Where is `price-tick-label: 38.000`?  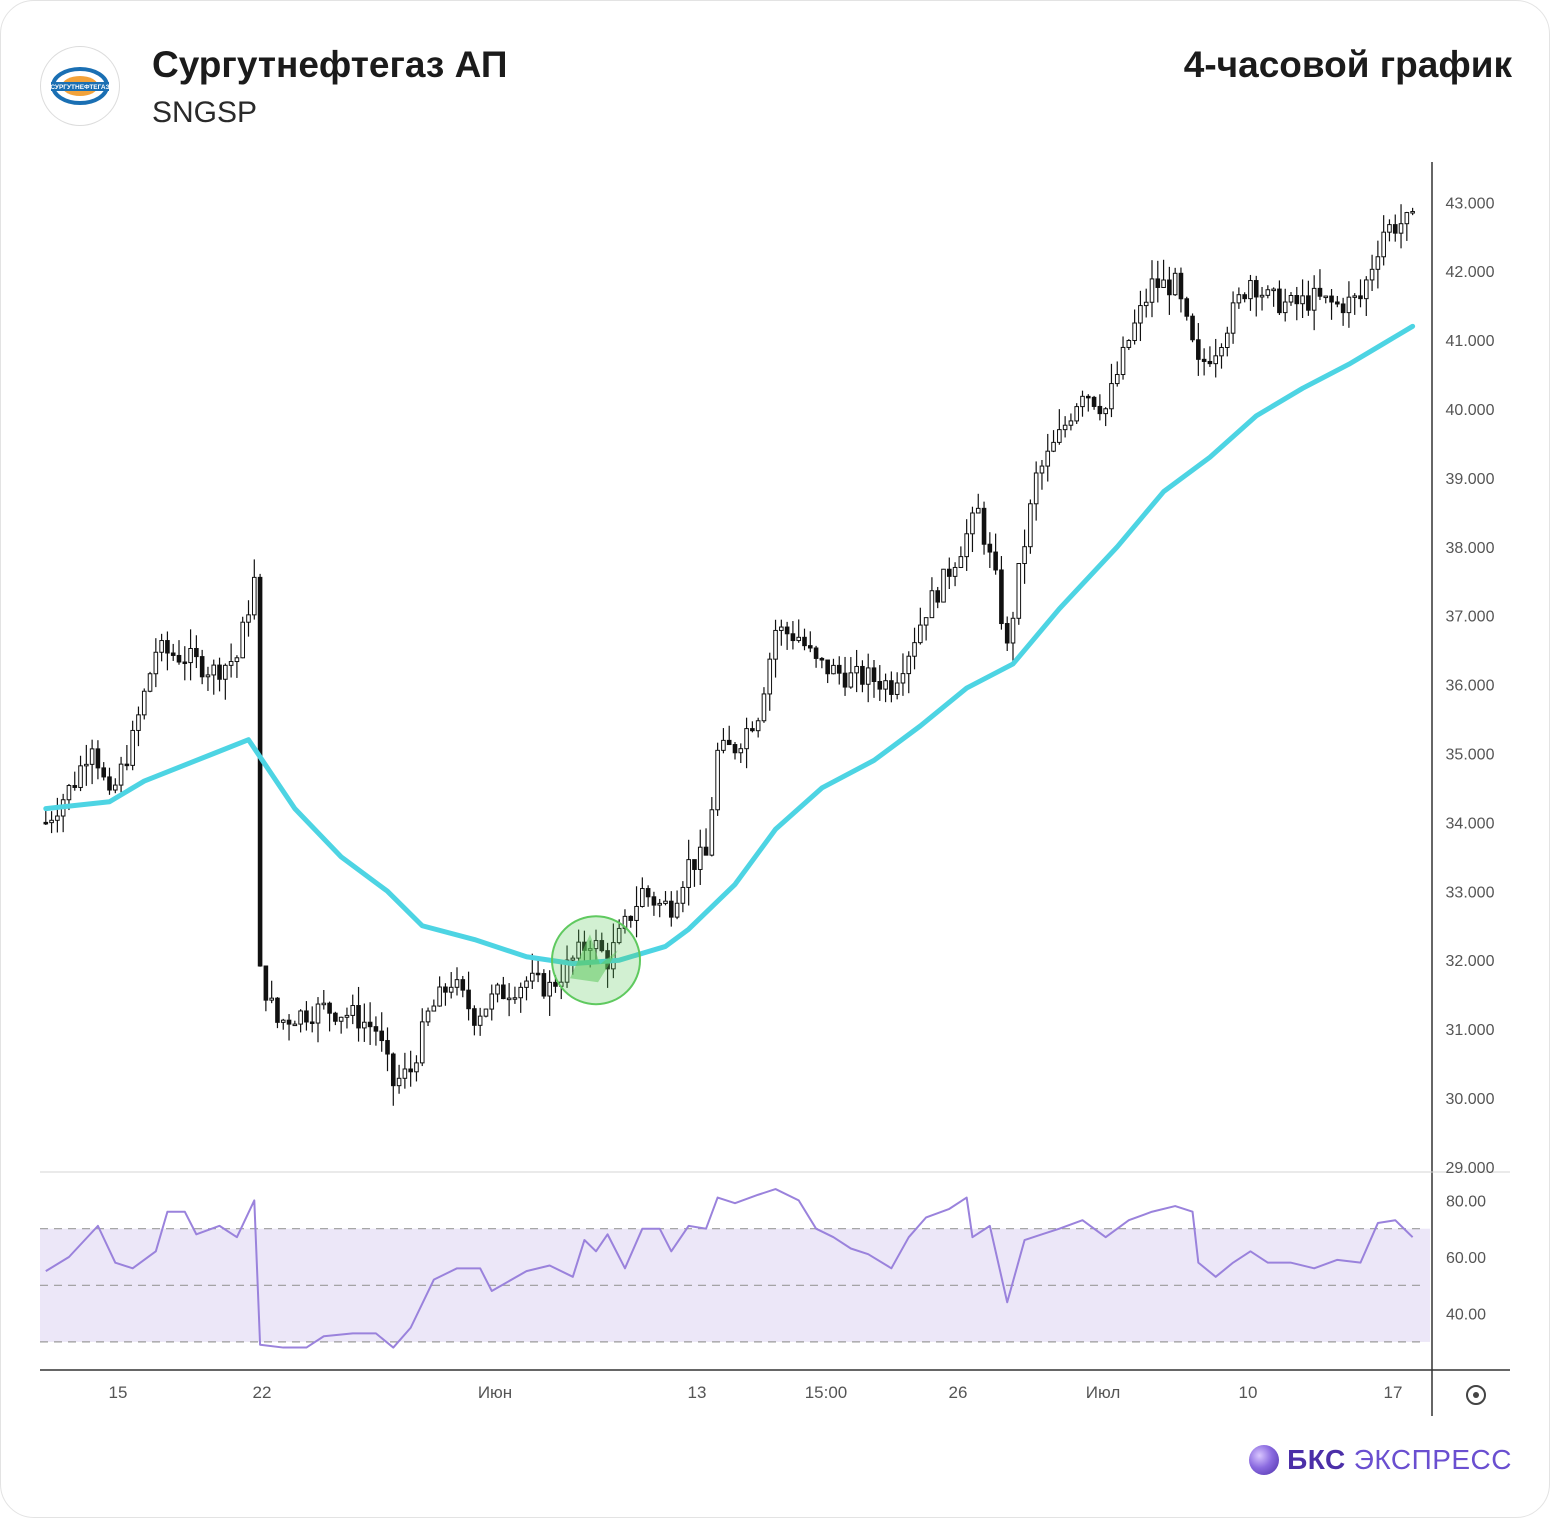
price-tick-label: 38.000 is located at coordinates (1470, 548).